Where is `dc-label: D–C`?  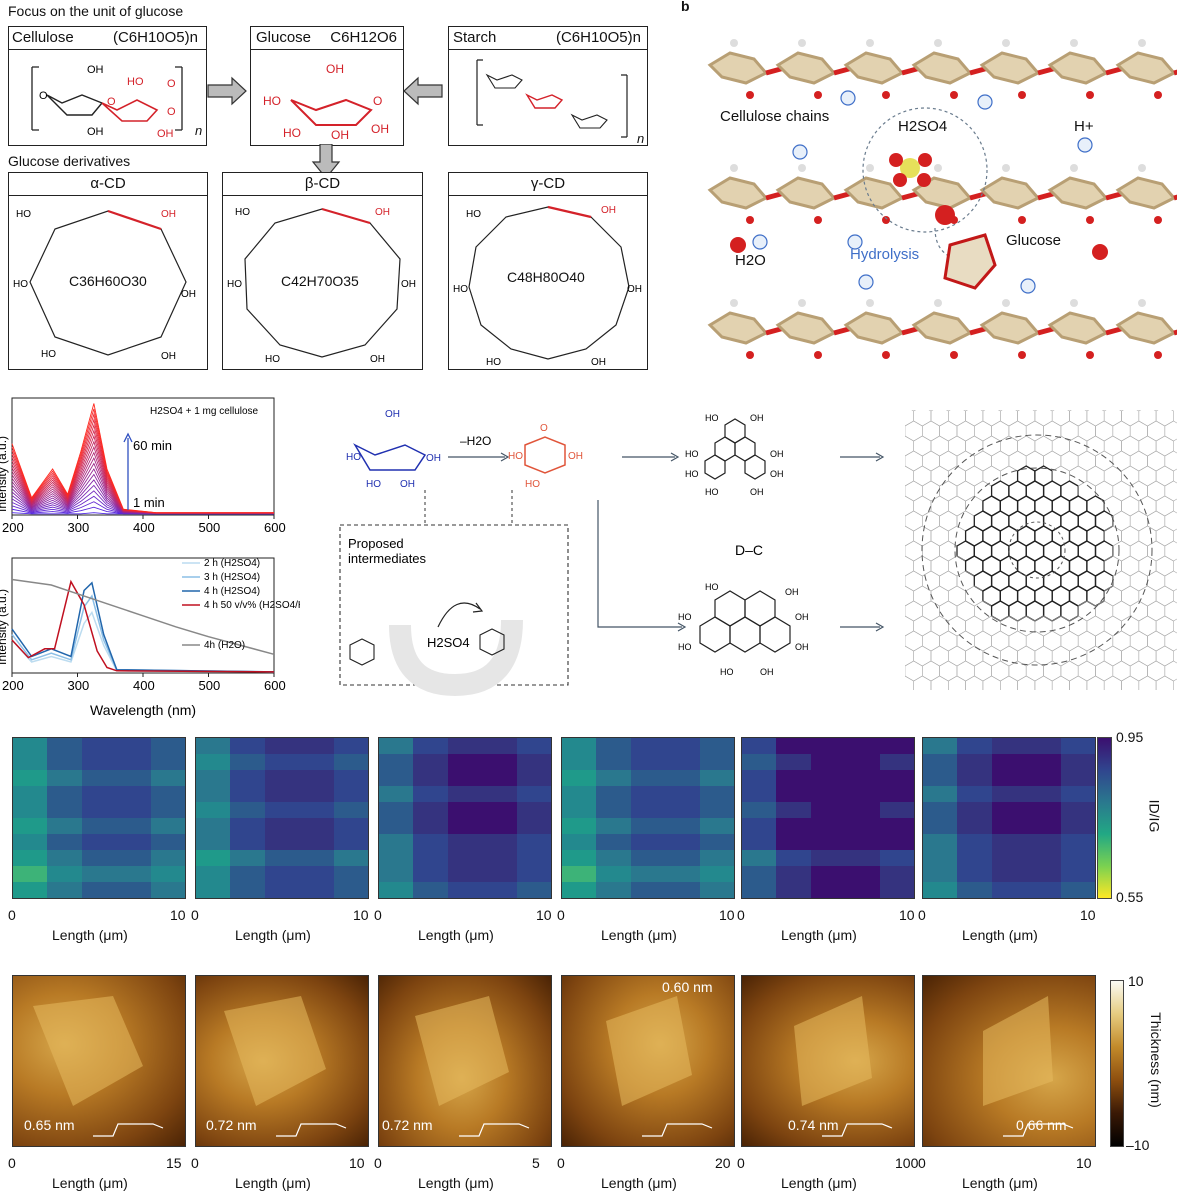 dc-label: D–C is located at coordinates (749, 550).